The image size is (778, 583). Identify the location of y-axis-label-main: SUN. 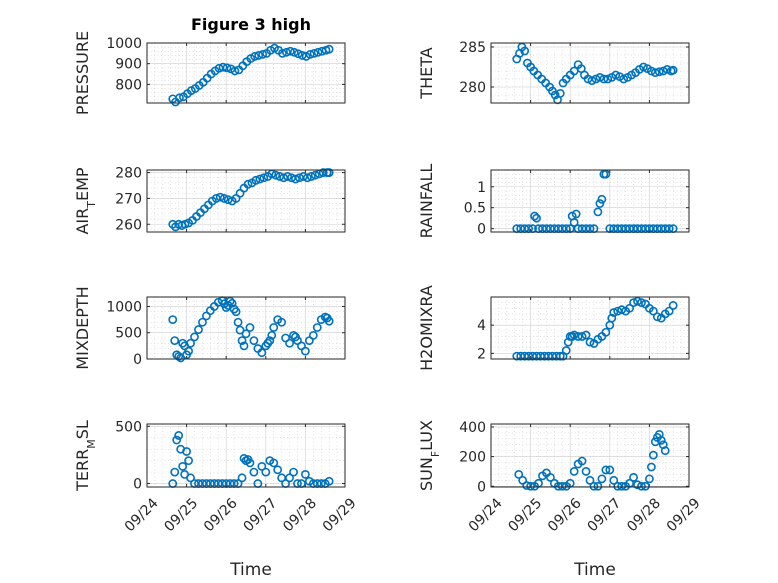
(426, 474).